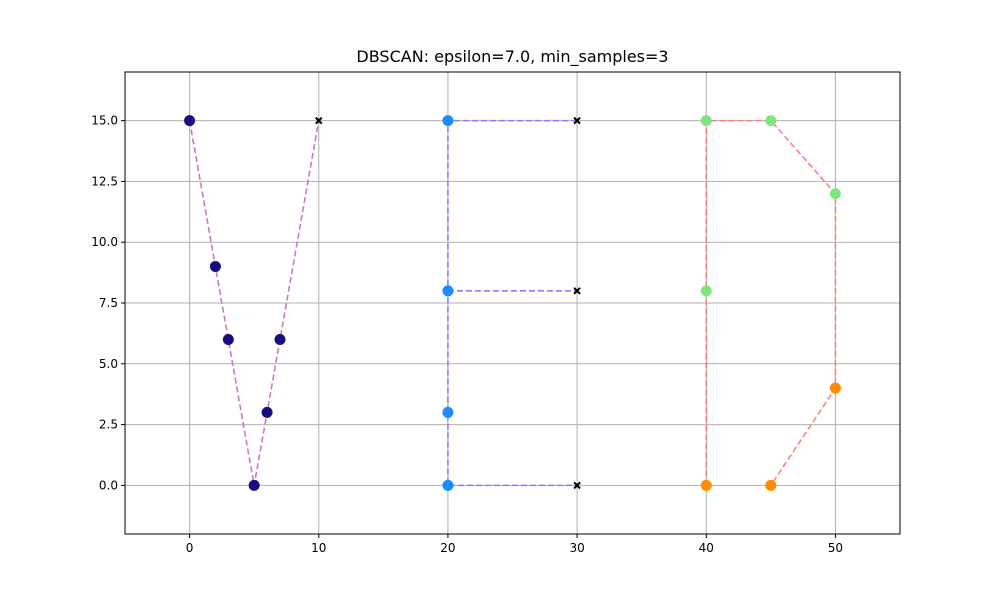  What do you see at coordinates (104, 242) in the screenshot?
I see `y-tick-label: 10.0` at bounding box center [104, 242].